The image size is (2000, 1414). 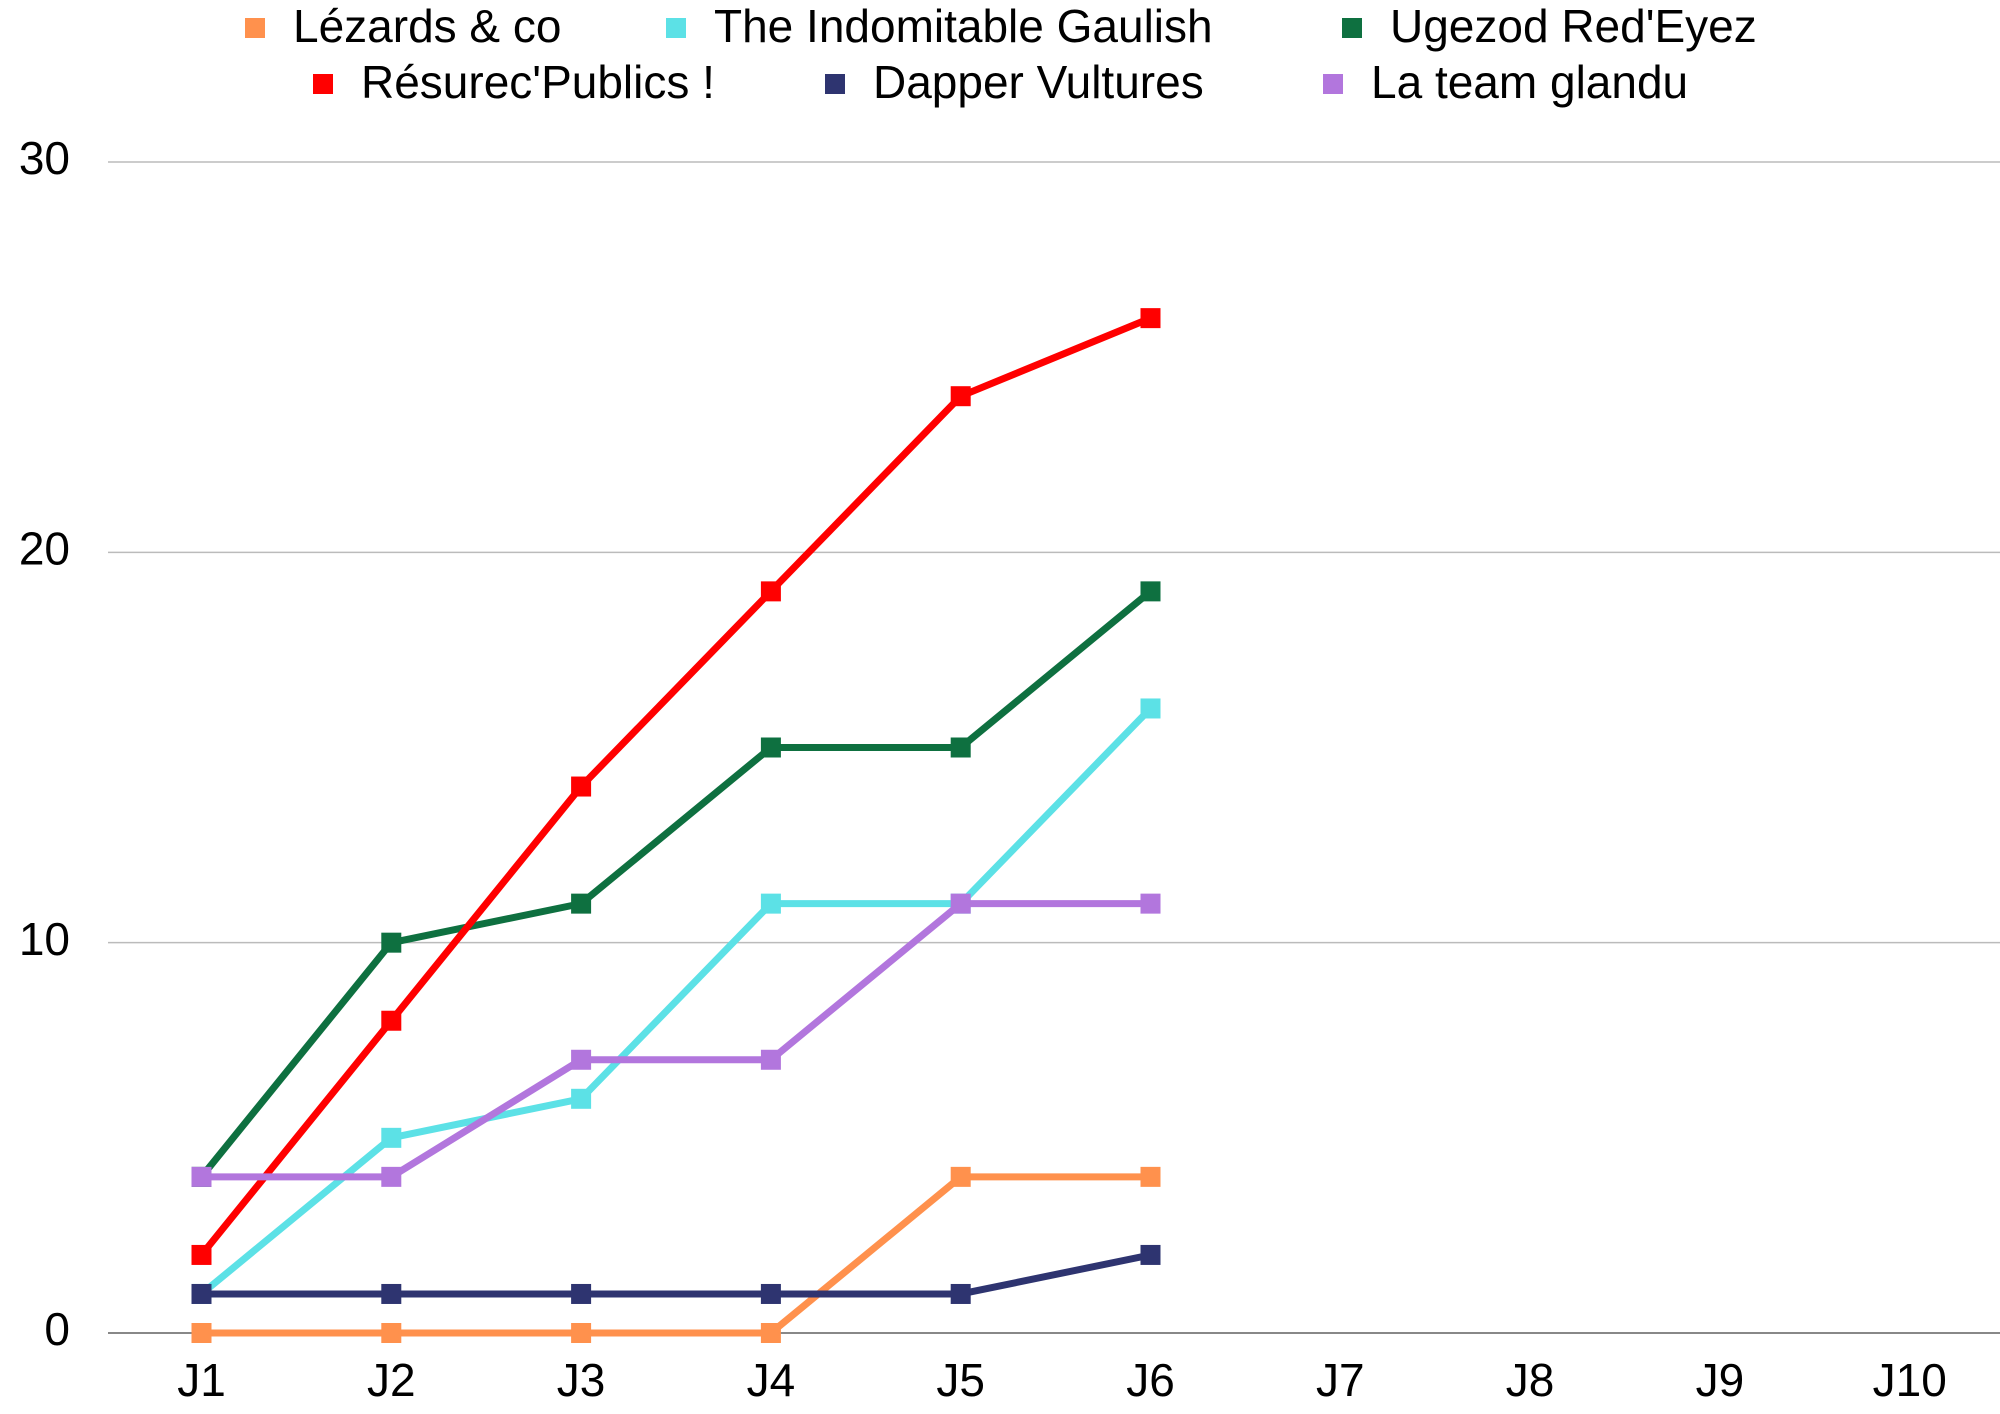 What do you see at coordinates (44, 158) in the screenshot?
I see `y-tick-label: 30` at bounding box center [44, 158].